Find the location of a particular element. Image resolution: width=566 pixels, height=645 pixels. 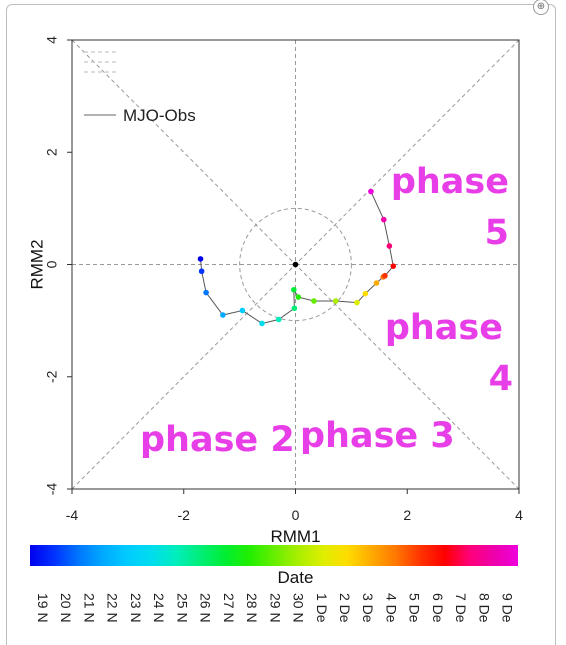

date-label: 5 De is located at coordinates (415, 608).